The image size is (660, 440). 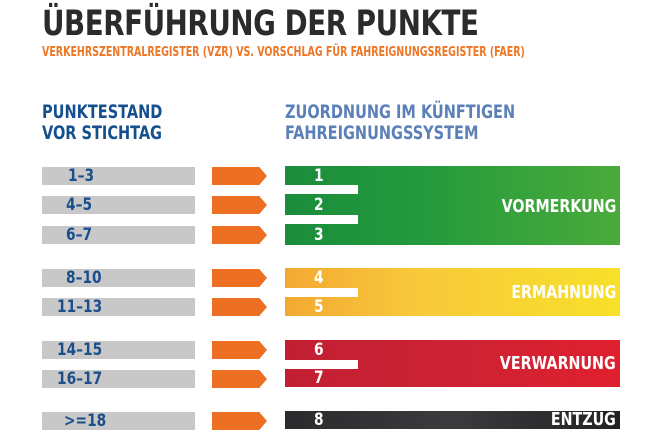 What do you see at coordinates (382, 133) in the screenshot?
I see `header-new-line2: FAHREIGNUNGSSYSTEM` at bounding box center [382, 133].